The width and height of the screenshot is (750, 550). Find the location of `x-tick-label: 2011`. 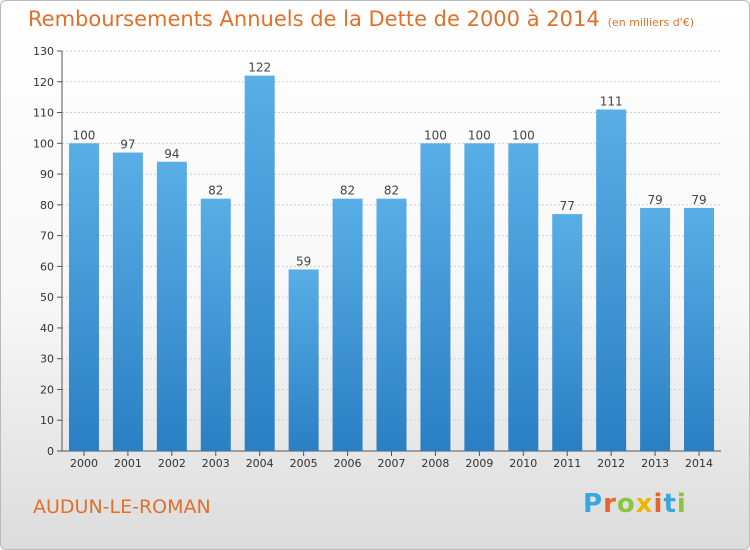

x-tick-label: 2011 is located at coordinates (567, 463).